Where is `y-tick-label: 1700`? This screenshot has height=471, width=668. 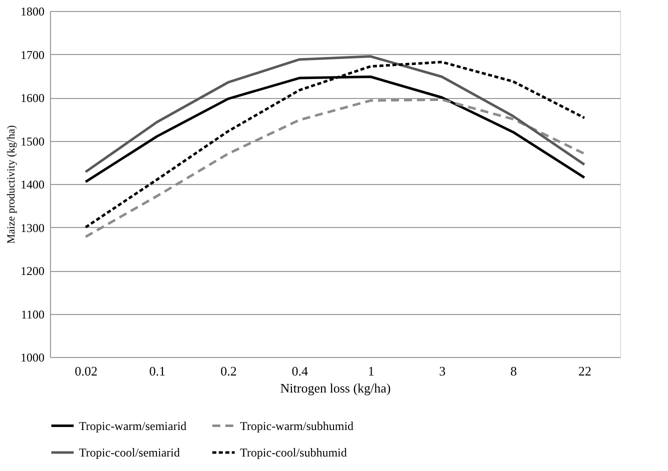
y-tick-label: 1700 is located at coordinates (32, 55).